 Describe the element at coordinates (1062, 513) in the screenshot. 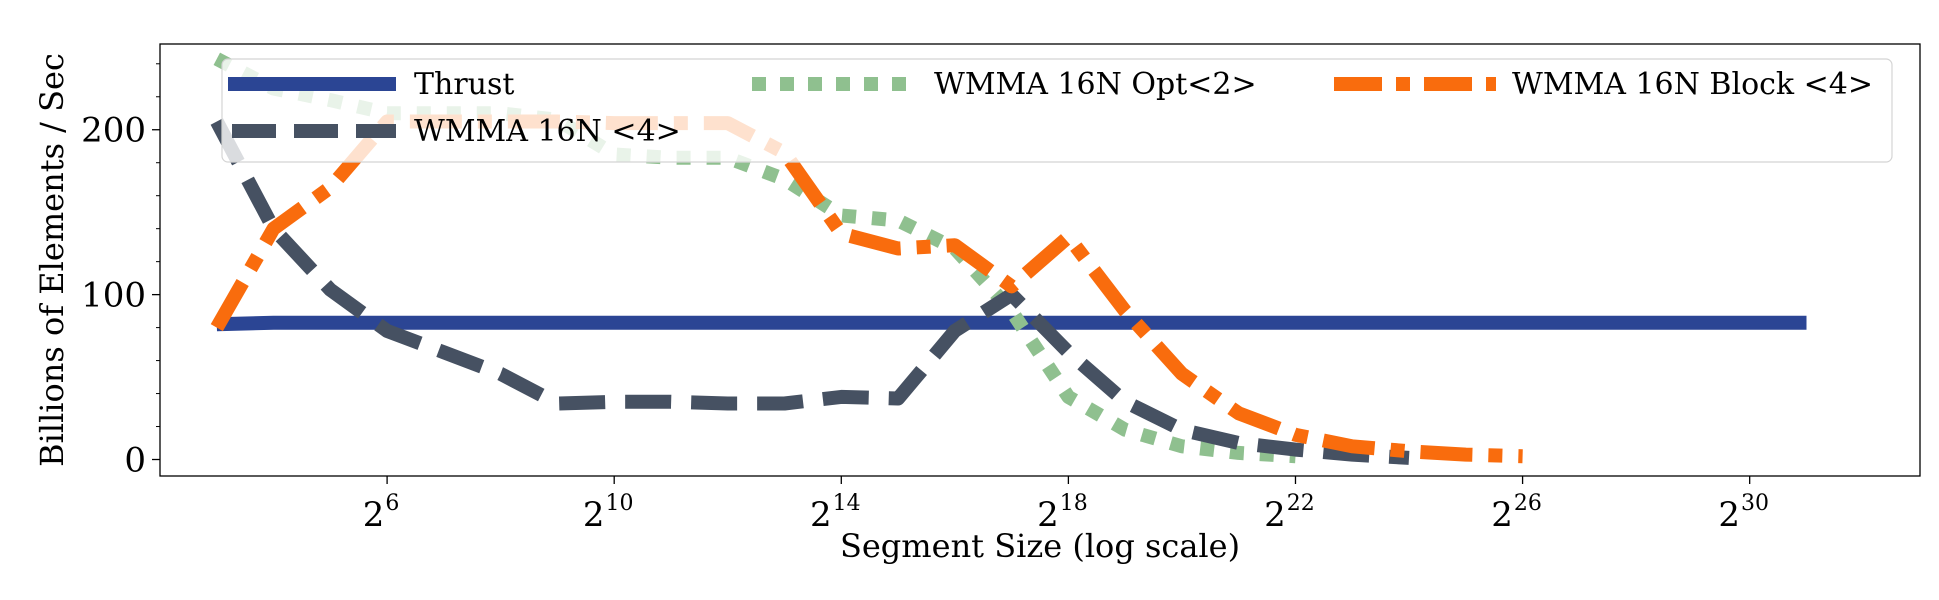

I see `x-tick-label: 218` at that location.